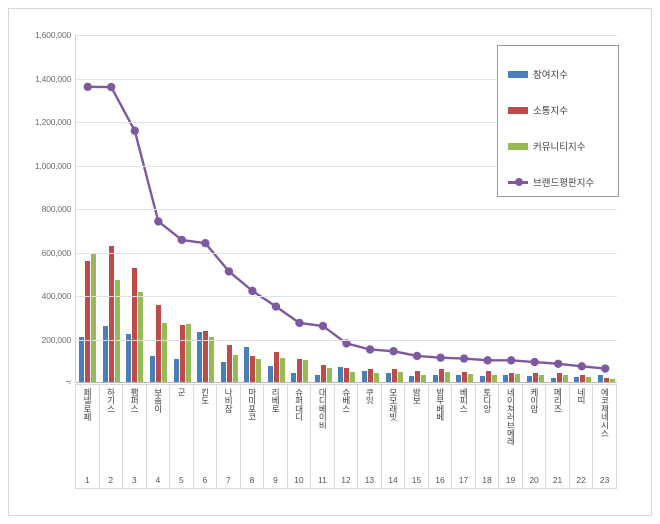  Describe the element at coordinates (559, 147) in the screenshot. I see `legend-item-label: 커뮤니티지수` at that location.